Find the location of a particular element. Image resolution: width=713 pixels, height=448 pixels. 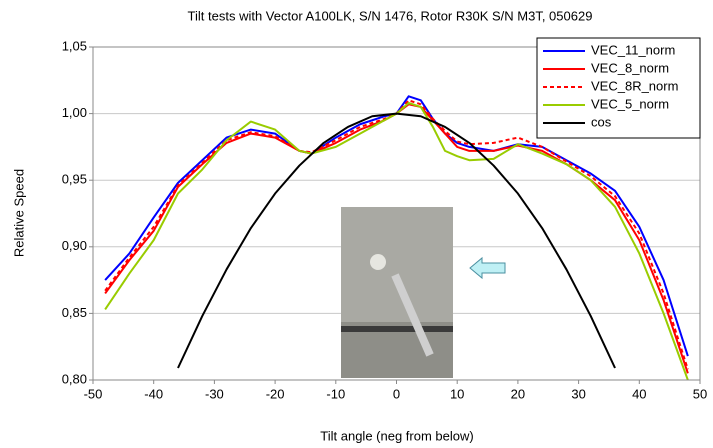

x-tick-label: 10 is located at coordinates (457, 393).